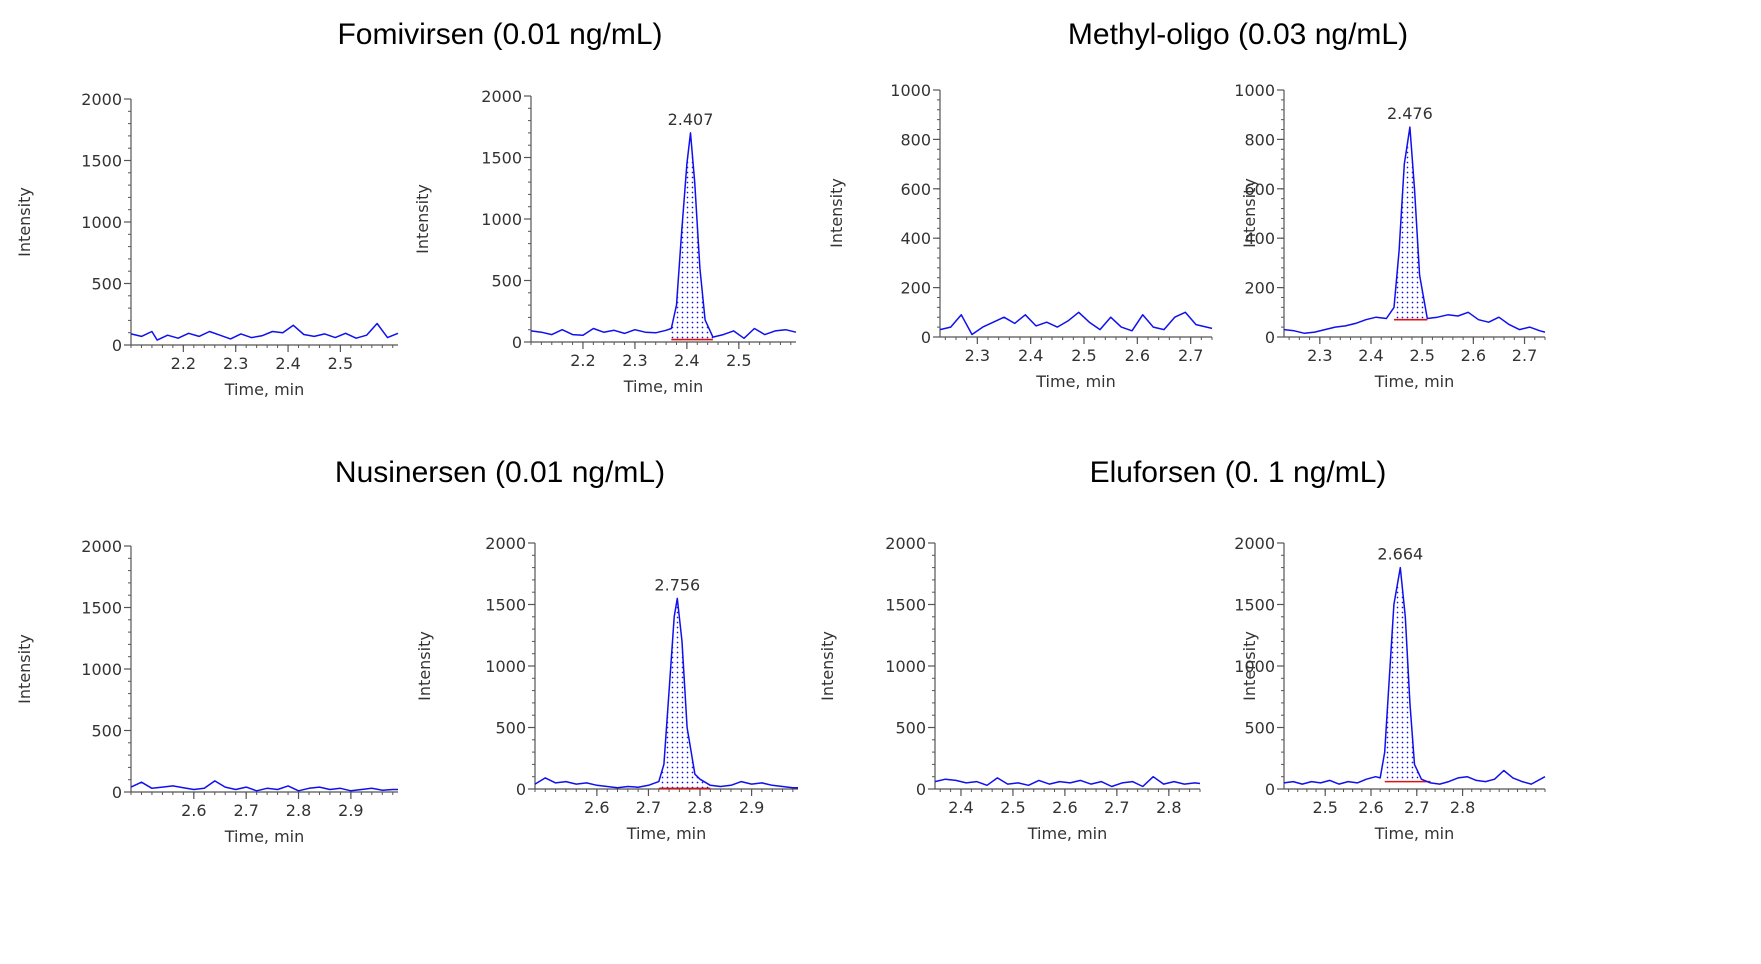 This screenshot has width=1761, height=964. Describe the element at coordinates (1400, 554) in the screenshot. I see `peak-retention-label: 2.664` at that location.